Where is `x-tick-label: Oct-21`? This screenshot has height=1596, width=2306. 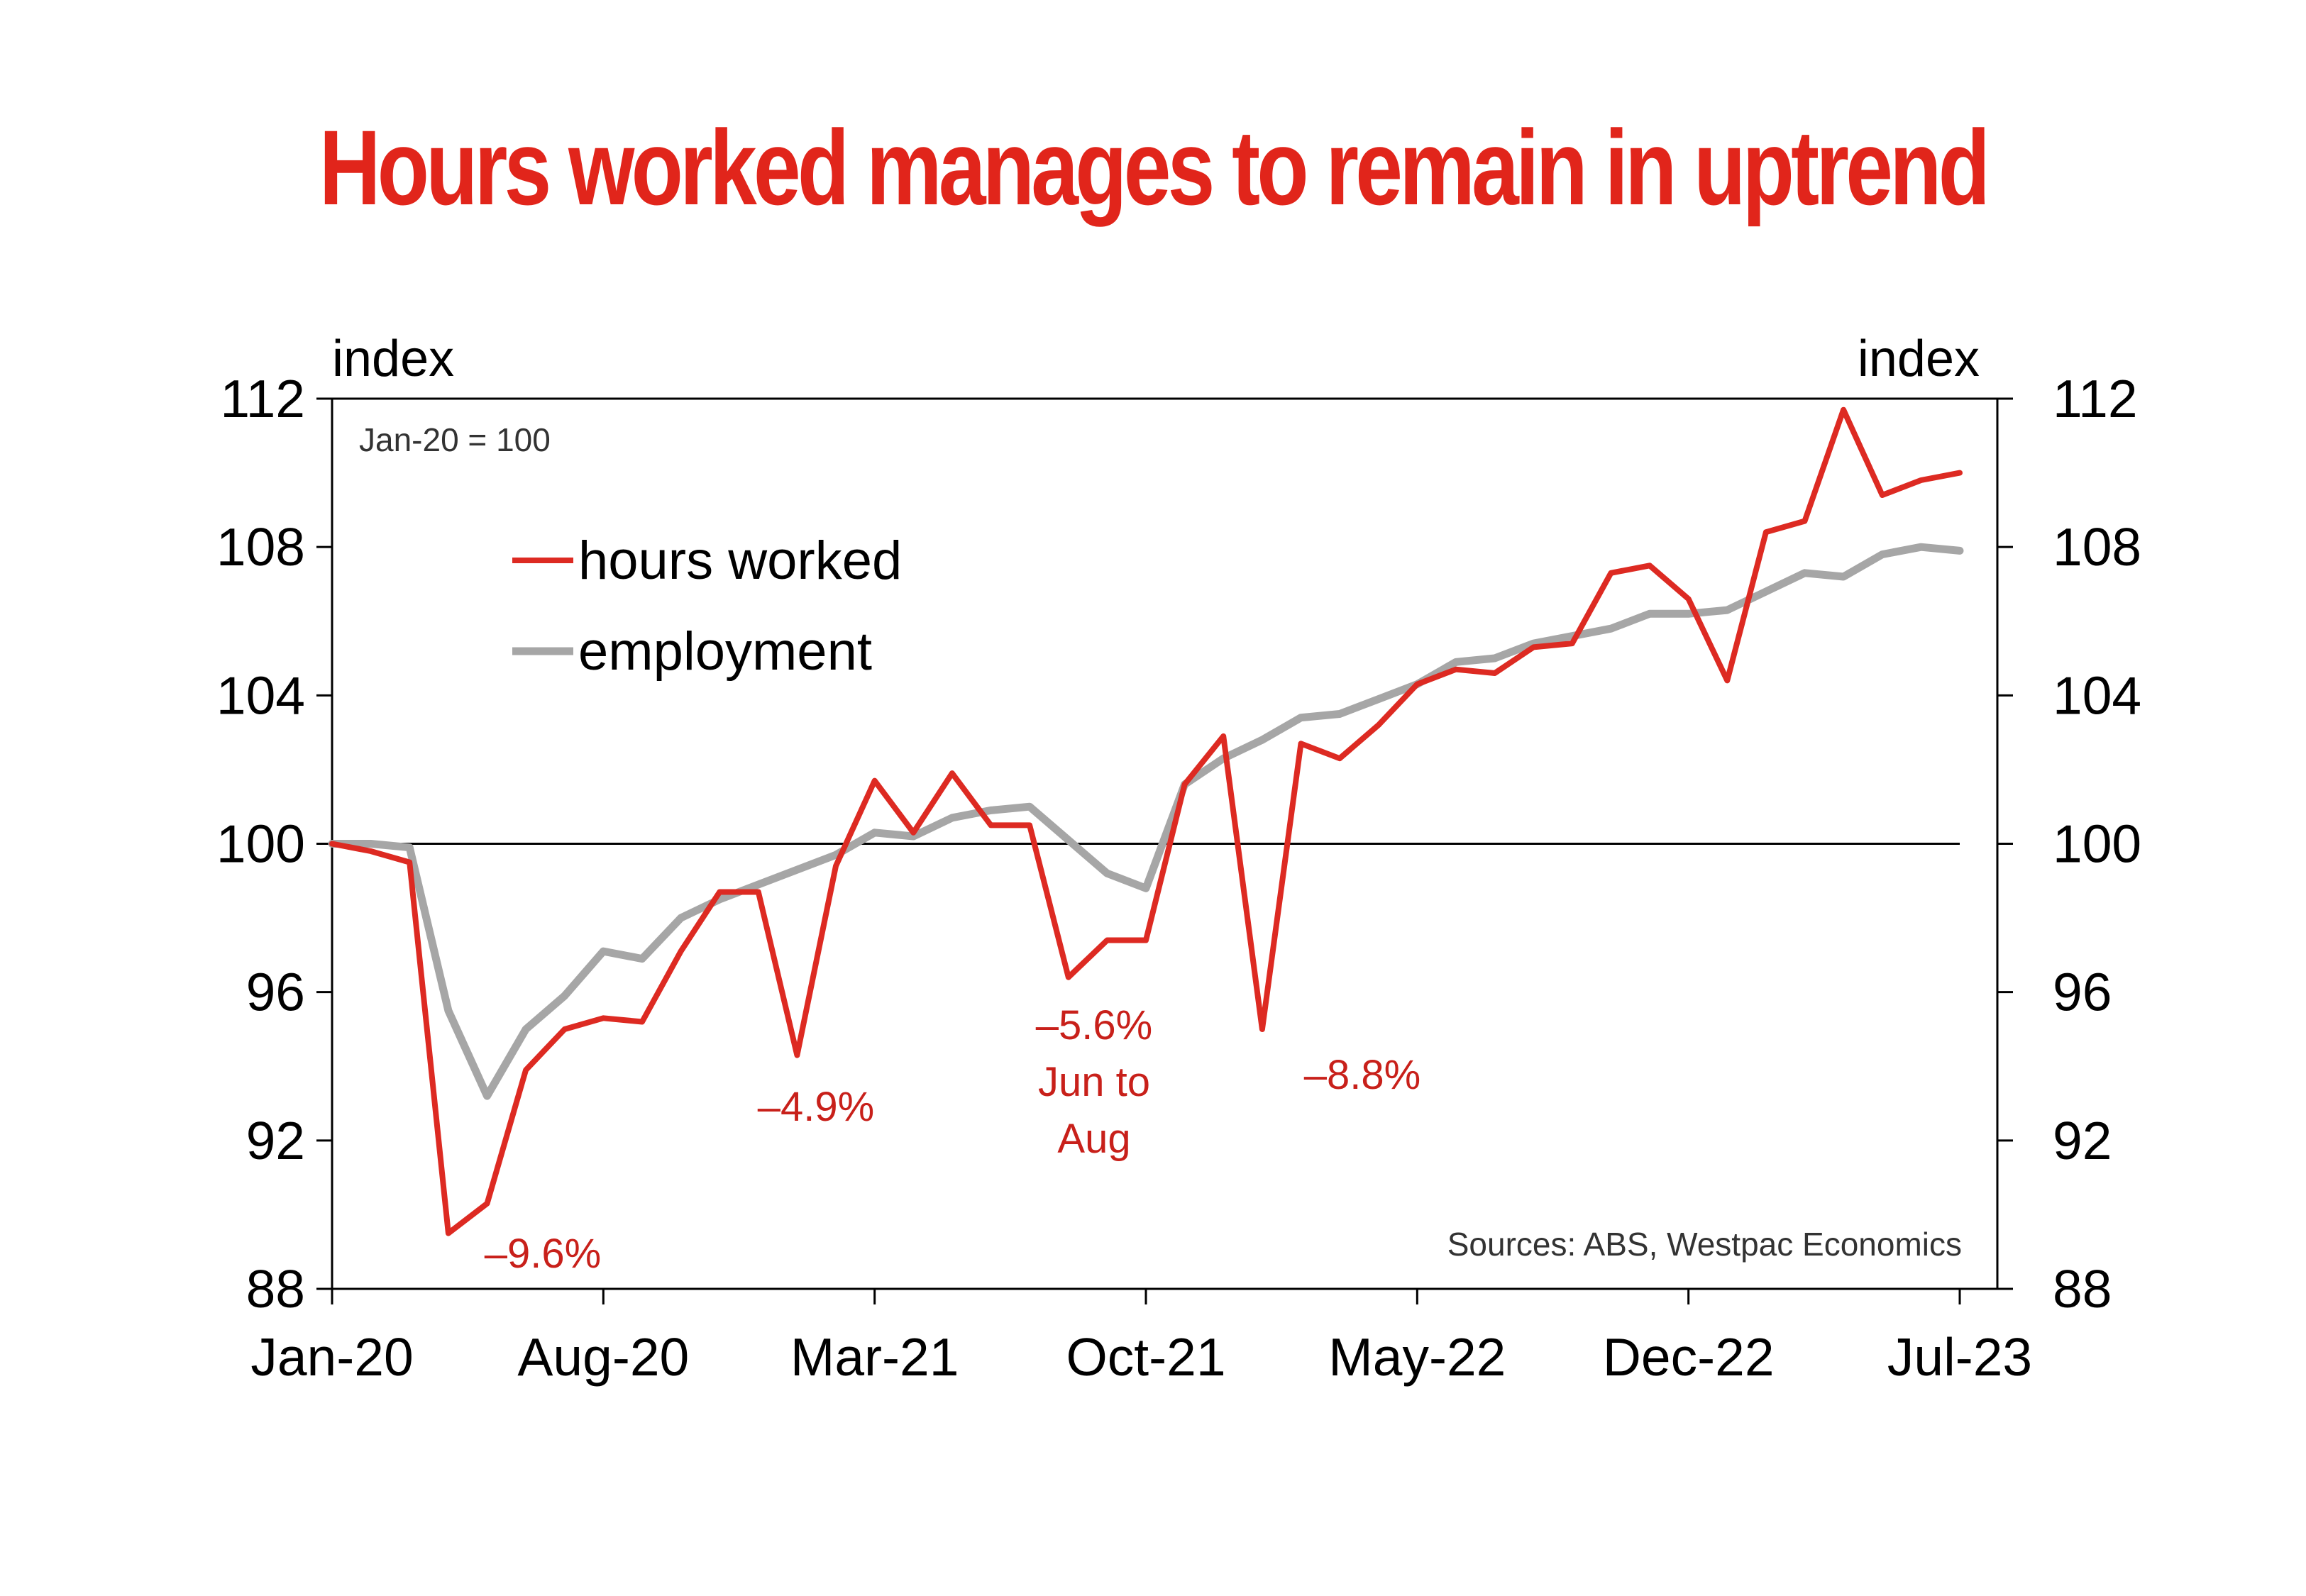
x-tick-label: Oct-21 is located at coordinates (1145, 1357).